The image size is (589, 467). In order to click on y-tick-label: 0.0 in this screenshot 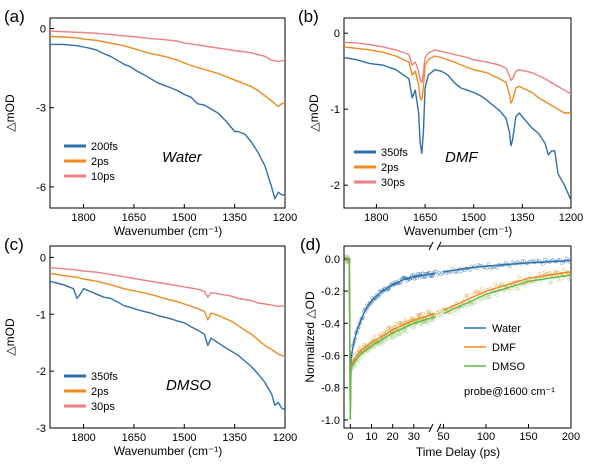, I will do `click(332, 260)`.